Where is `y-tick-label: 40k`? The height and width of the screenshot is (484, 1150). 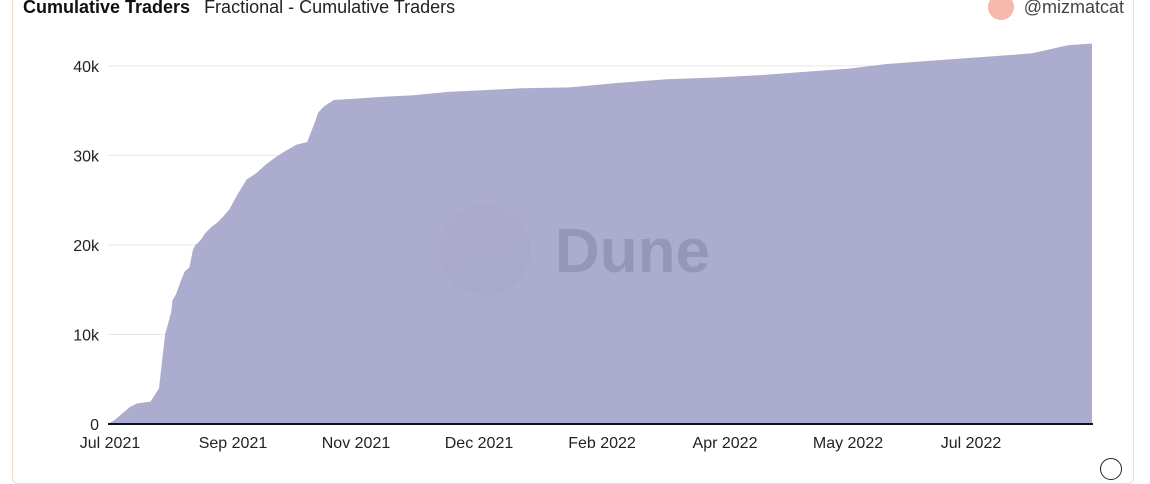
y-tick-label: 40k is located at coordinates (86, 67).